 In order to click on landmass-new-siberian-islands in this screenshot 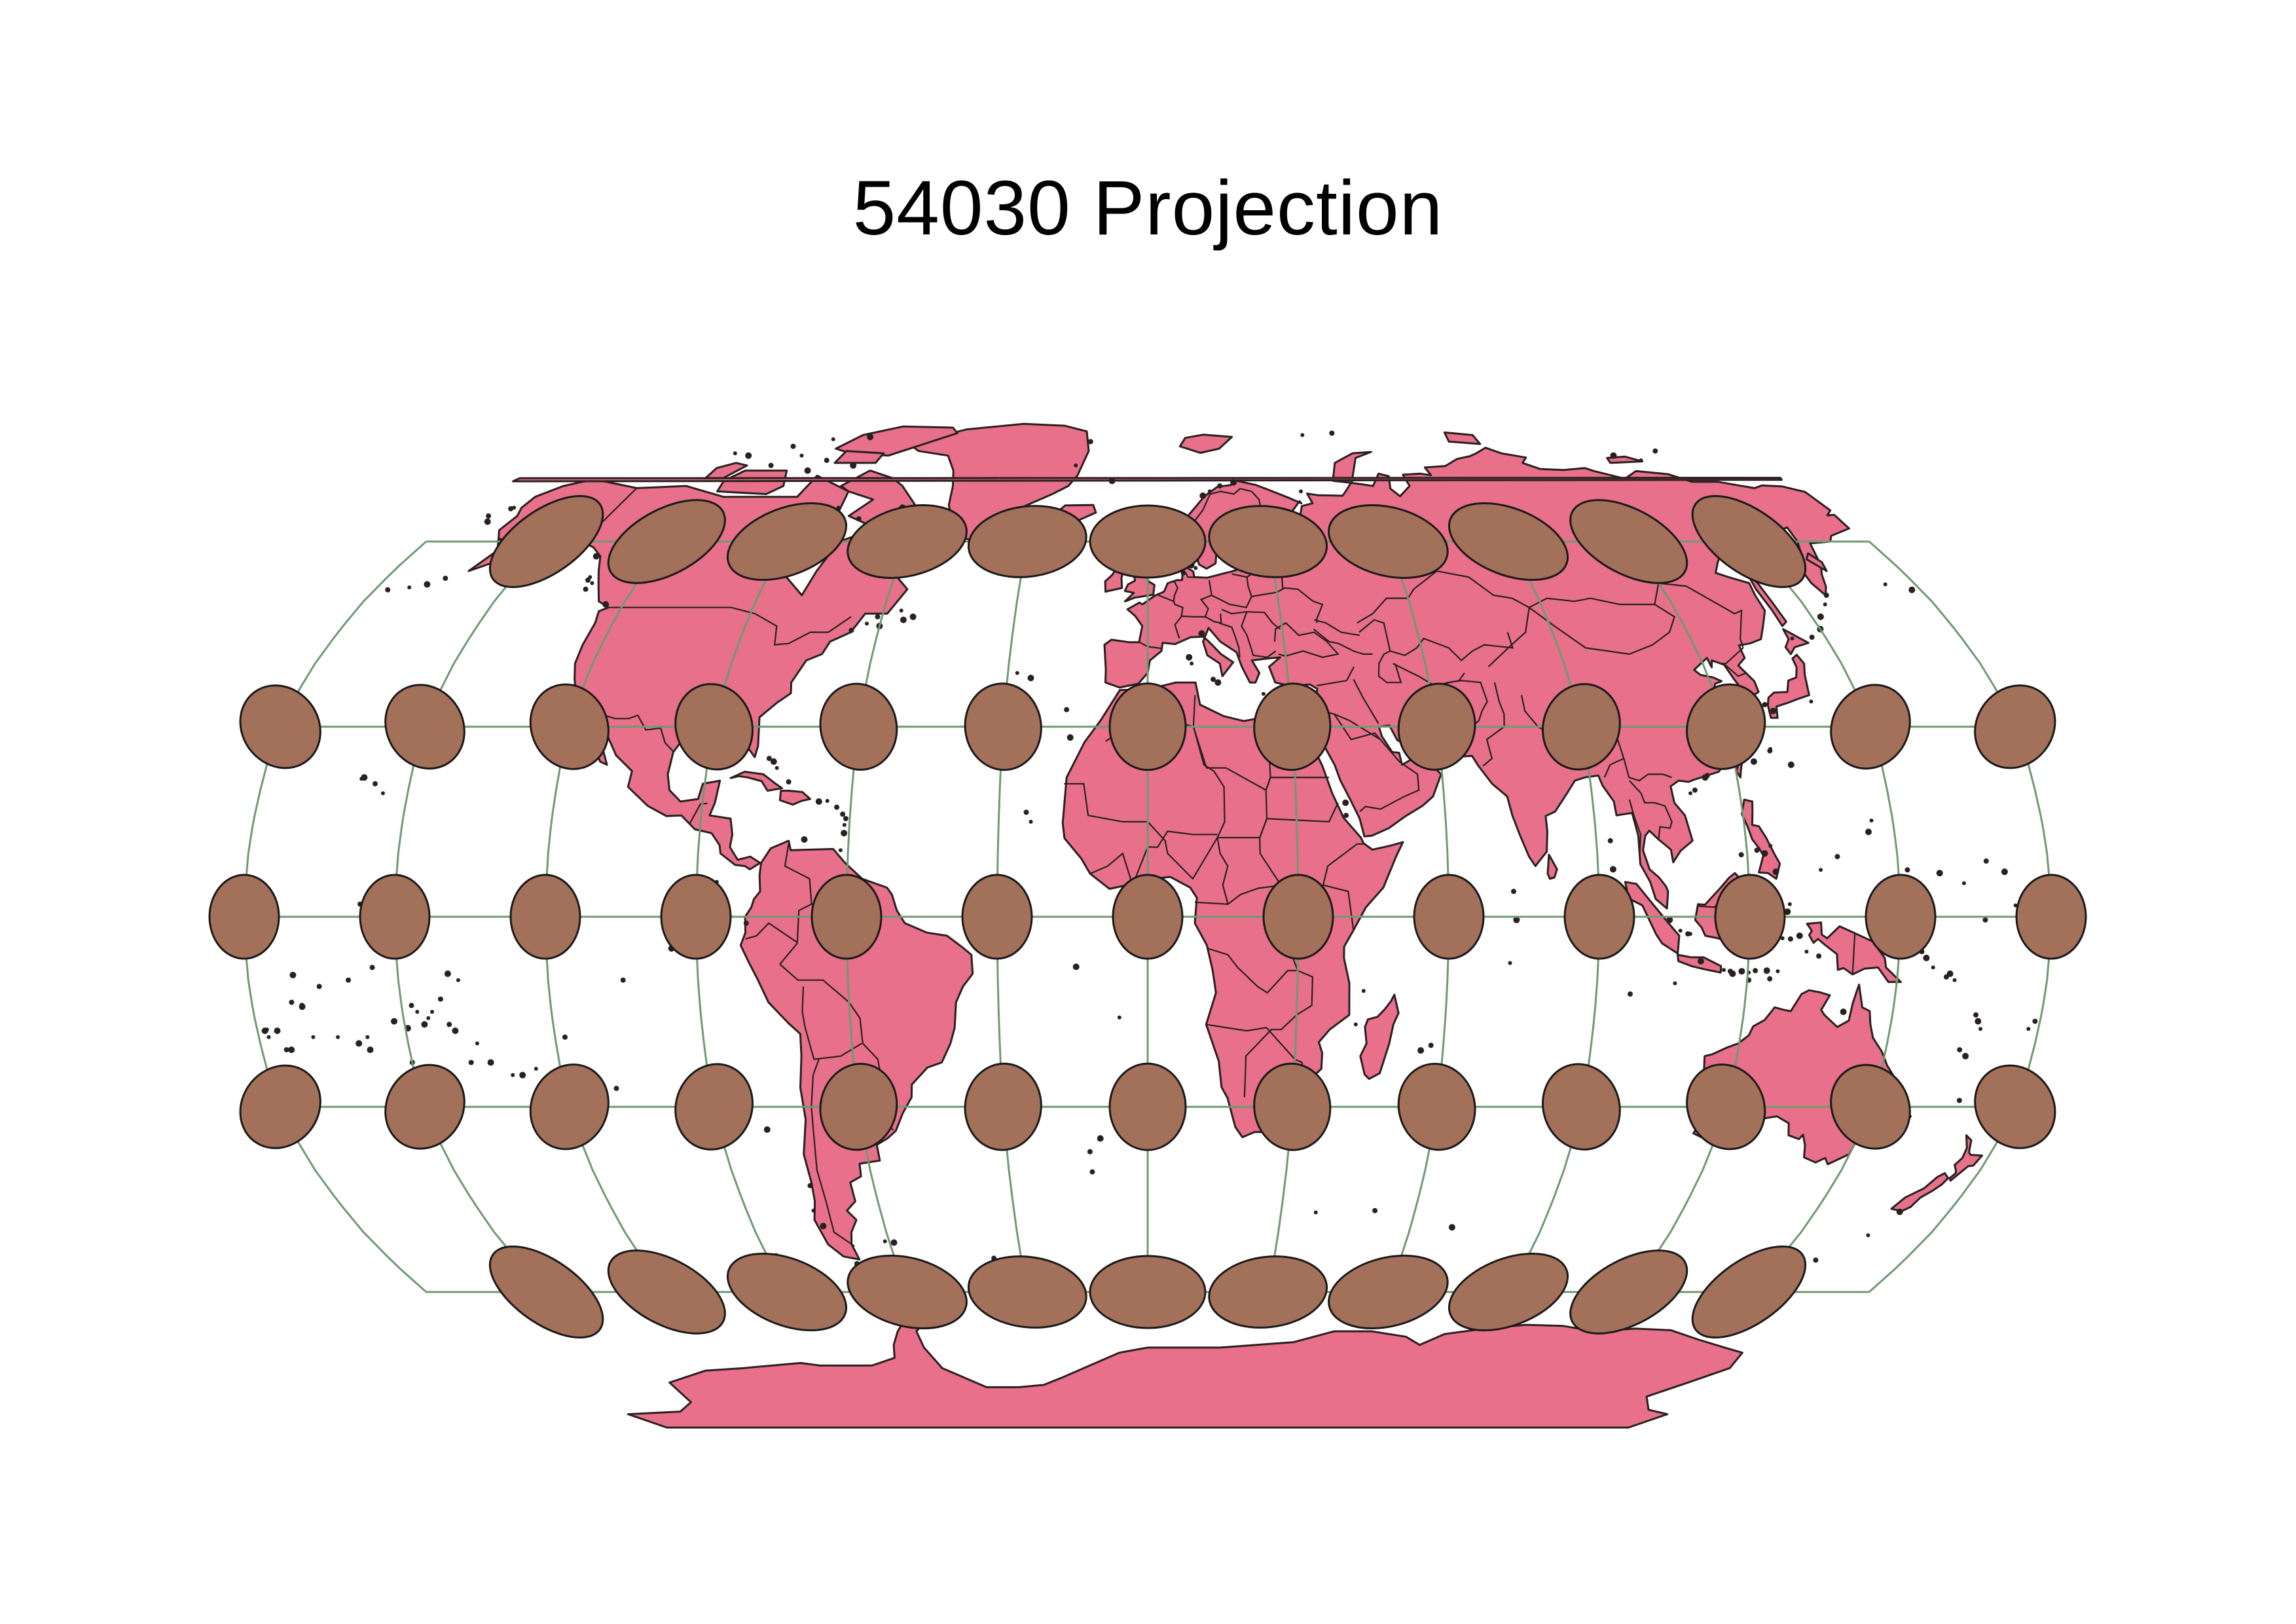, I will do `click(1625, 459)`.